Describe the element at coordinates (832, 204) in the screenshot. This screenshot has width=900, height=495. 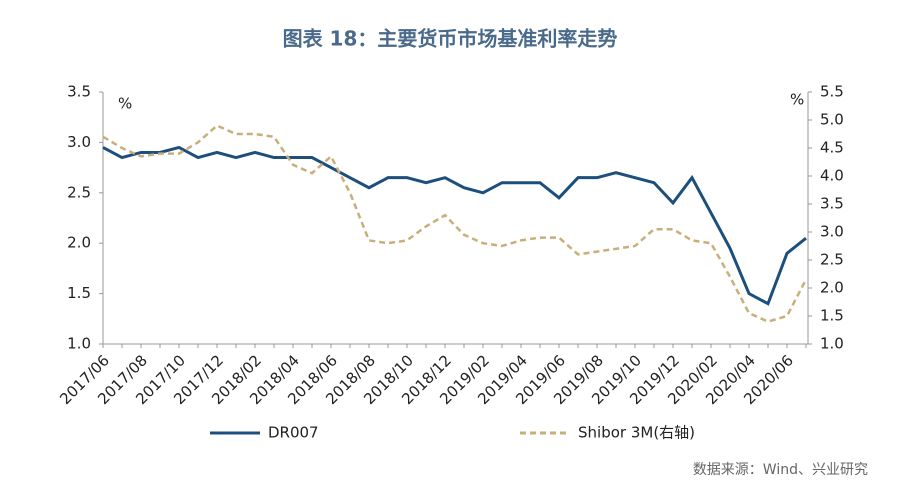
I see `y2-tick-label: 3.5` at that location.